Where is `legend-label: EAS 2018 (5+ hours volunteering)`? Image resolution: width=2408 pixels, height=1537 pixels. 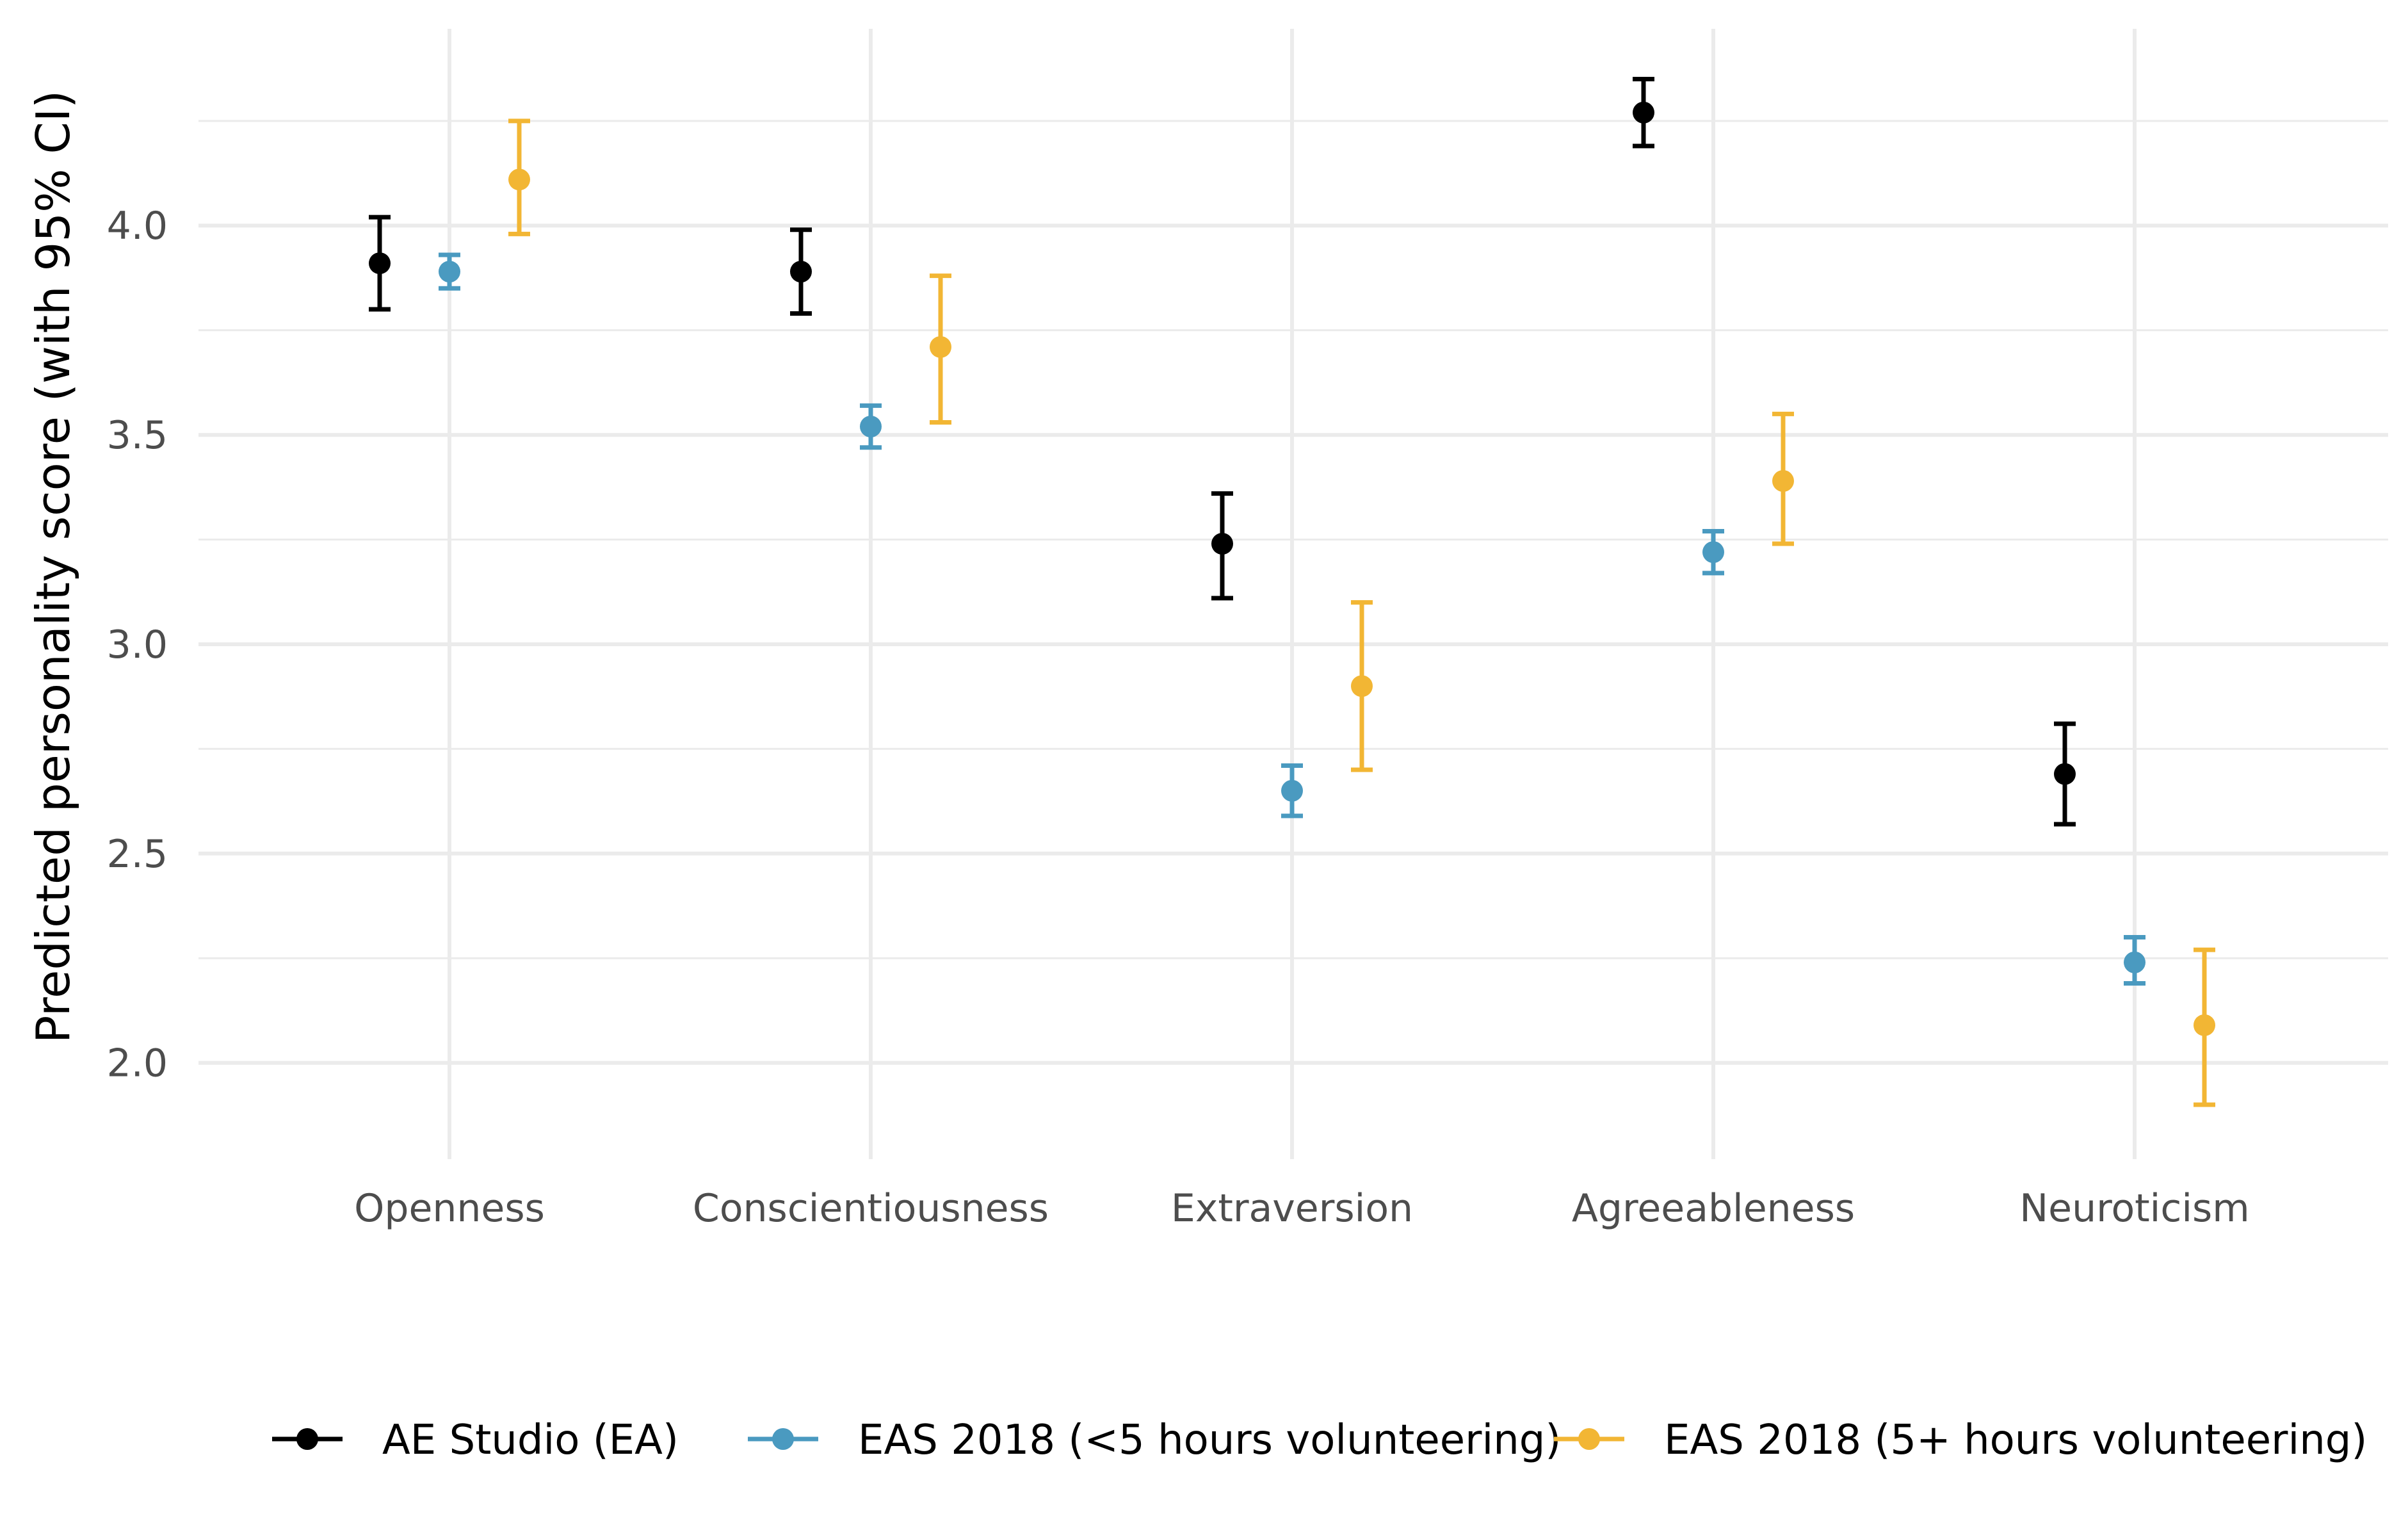 legend-label: EAS 2018 (5+ hours volunteering) is located at coordinates (2015, 1440).